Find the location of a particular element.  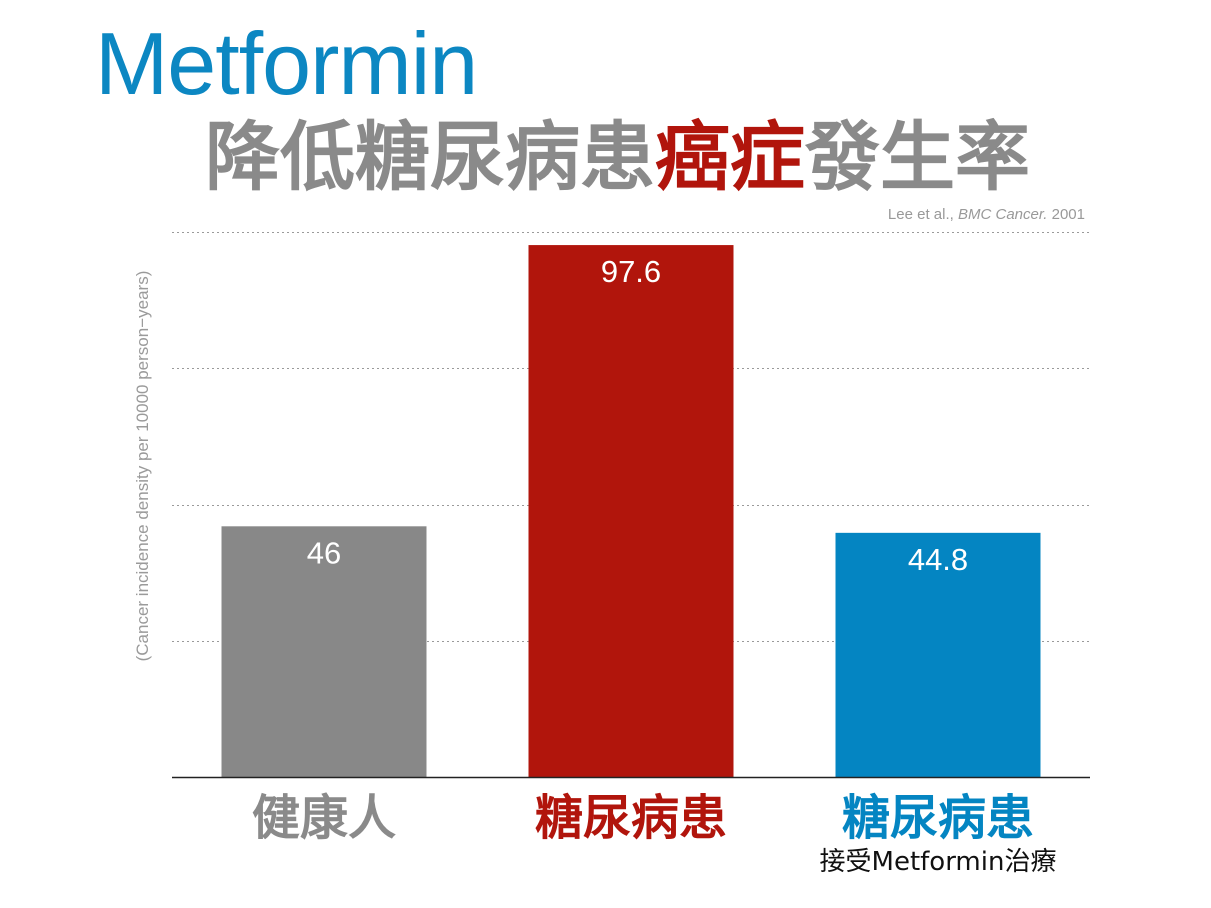

bar-value-label-3: 44.8 is located at coordinates (938, 559).